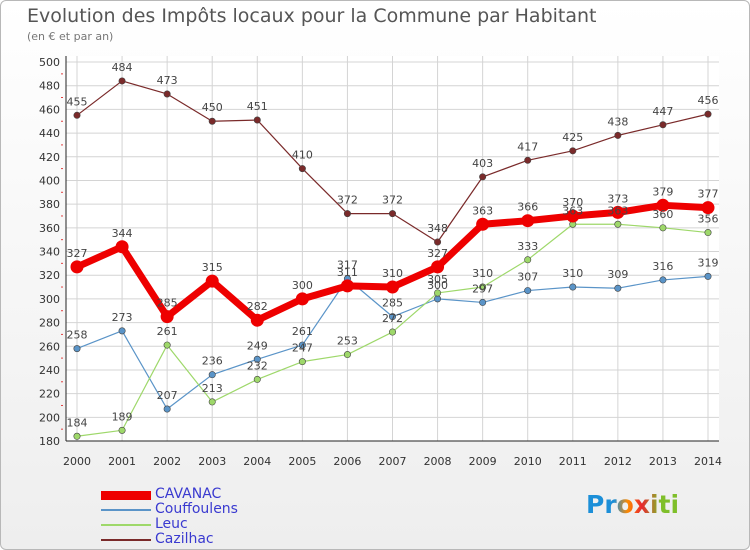 The image size is (750, 550). I want to click on legend-label: Cazilhac, so click(184, 539).